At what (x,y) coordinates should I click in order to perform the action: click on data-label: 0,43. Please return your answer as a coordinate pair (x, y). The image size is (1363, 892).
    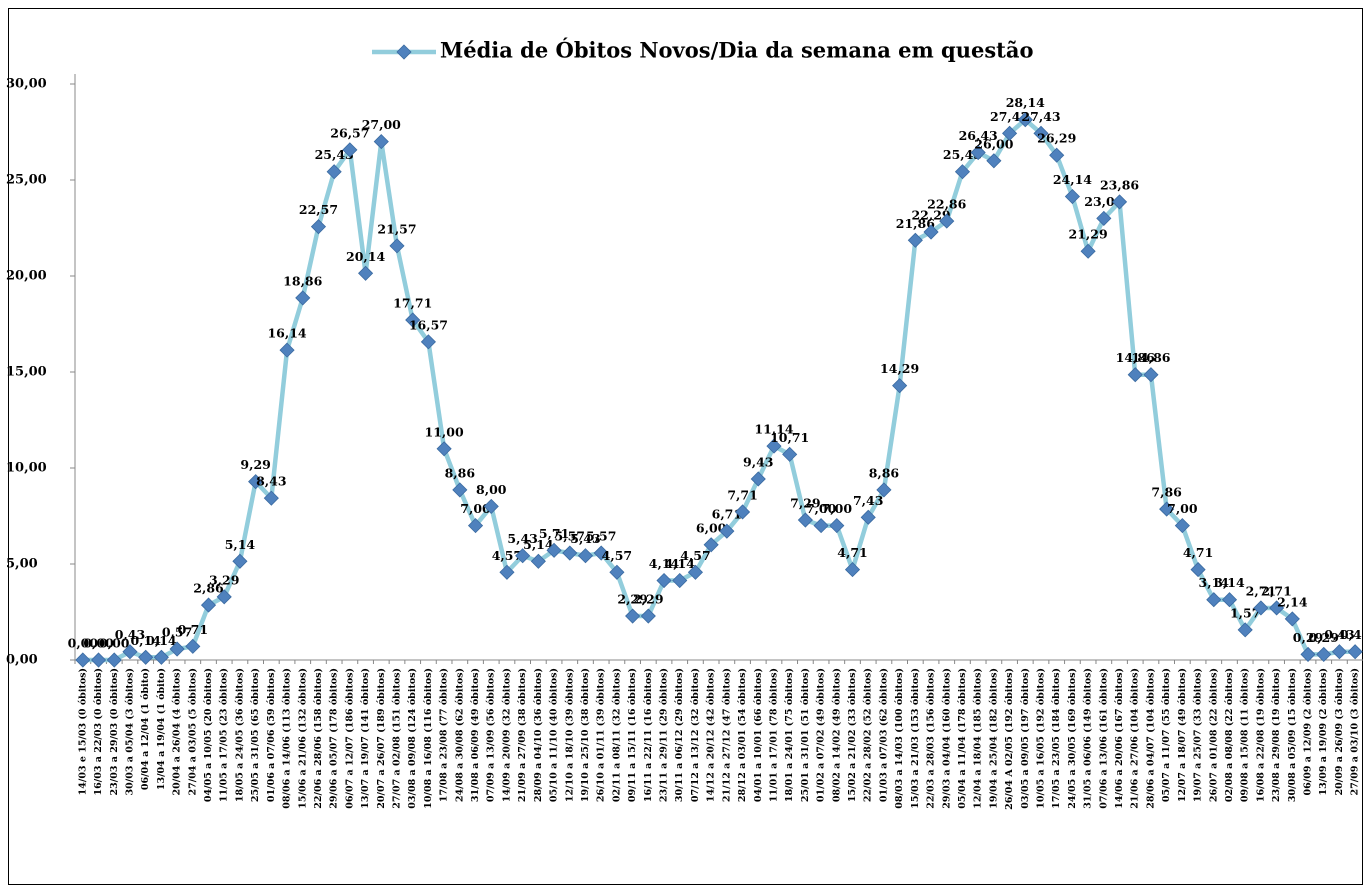
    Looking at the image, I should click on (1339, 634).